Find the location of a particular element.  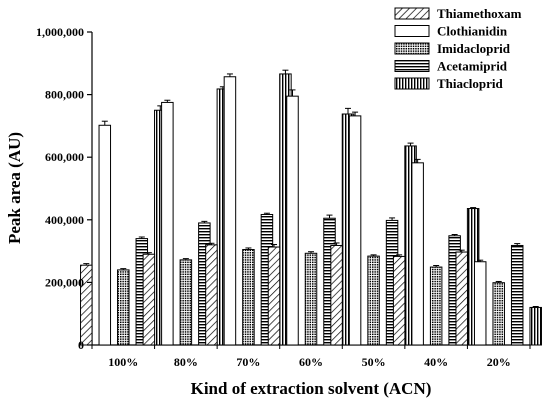

y-axis-title: Peak area (AU) is located at coordinates (14, 188).